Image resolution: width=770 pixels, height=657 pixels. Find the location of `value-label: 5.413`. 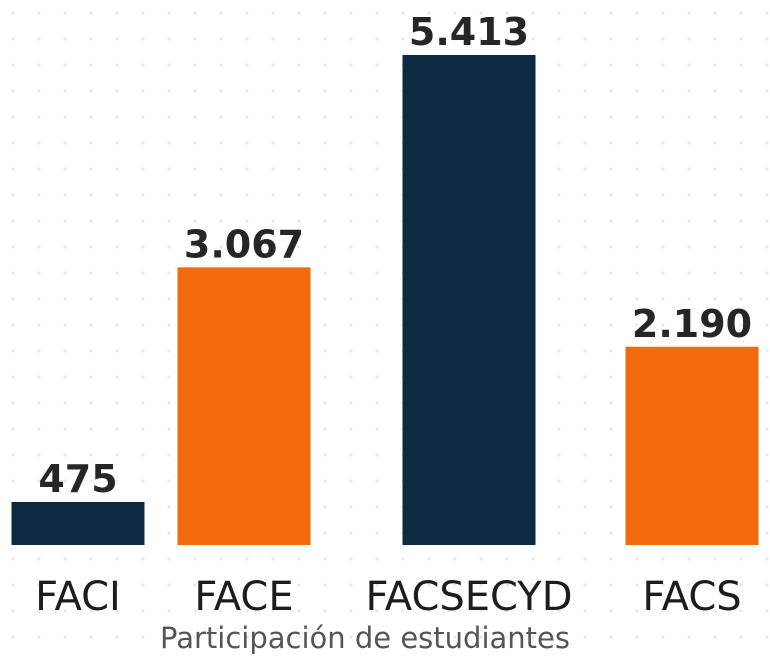

value-label: 5.413 is located at coordinates (469, 32).